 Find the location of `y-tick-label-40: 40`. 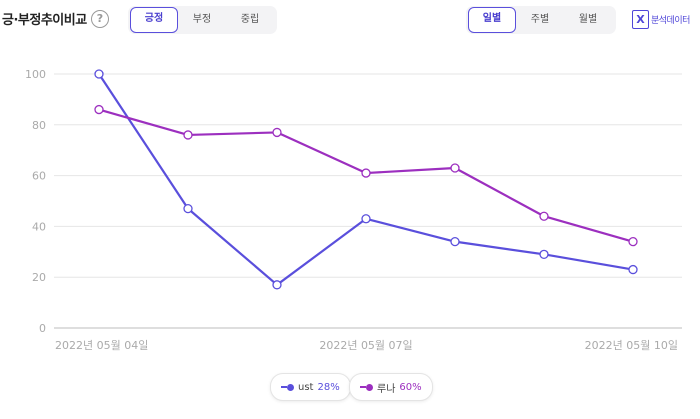

y-tick-label-40: 40 is located at coordinates (39, 226).